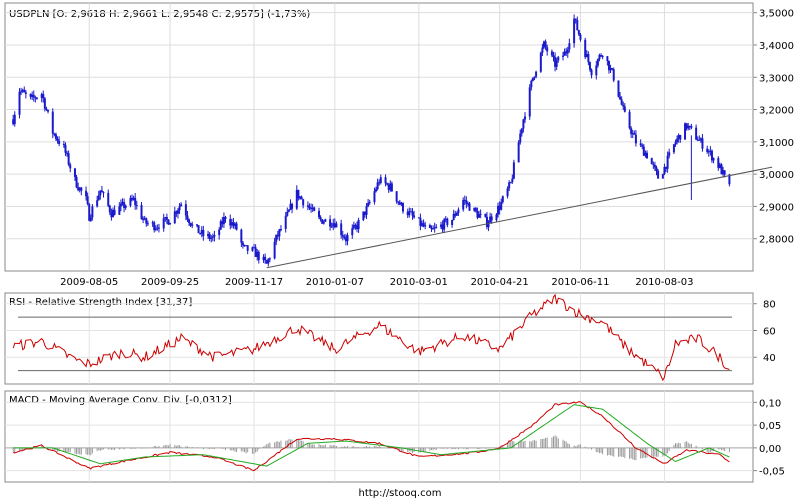  Describe the element at coordinates (769, 438) in the screenshot. I see `macd-y-axis: 0,10 0,05 0,00 -0,05` at that location.